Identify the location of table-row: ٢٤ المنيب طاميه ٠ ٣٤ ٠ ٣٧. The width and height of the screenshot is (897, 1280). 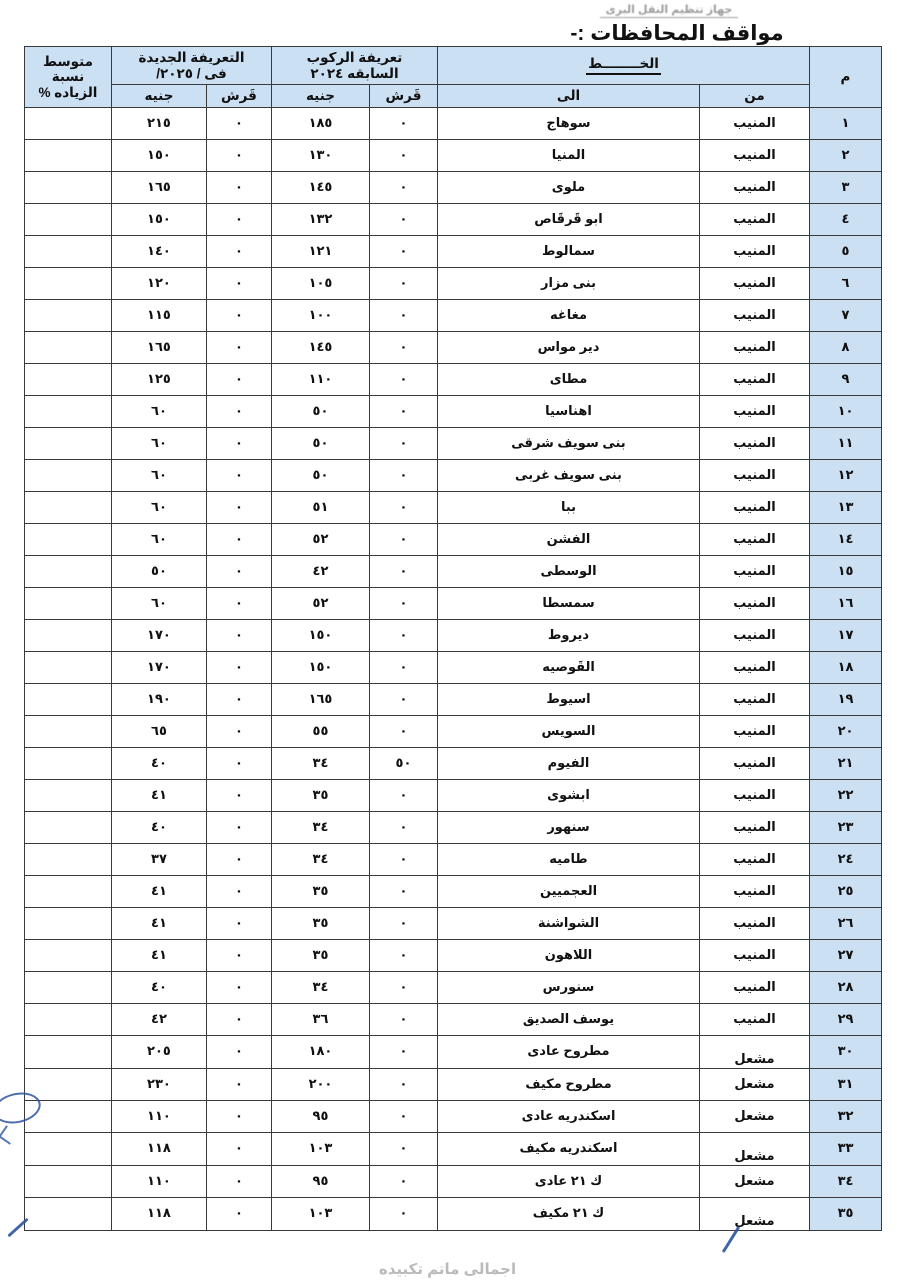
(454, 859).